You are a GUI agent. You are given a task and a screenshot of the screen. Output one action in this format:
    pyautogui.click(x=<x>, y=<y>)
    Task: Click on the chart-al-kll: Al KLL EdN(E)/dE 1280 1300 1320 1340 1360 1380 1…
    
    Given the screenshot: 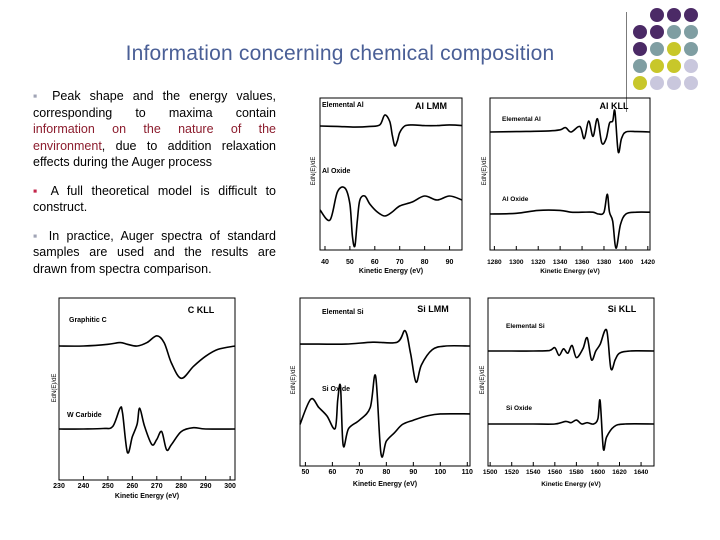 What is the action you would take?
    pyautogui.click(x=570, y=186)
    